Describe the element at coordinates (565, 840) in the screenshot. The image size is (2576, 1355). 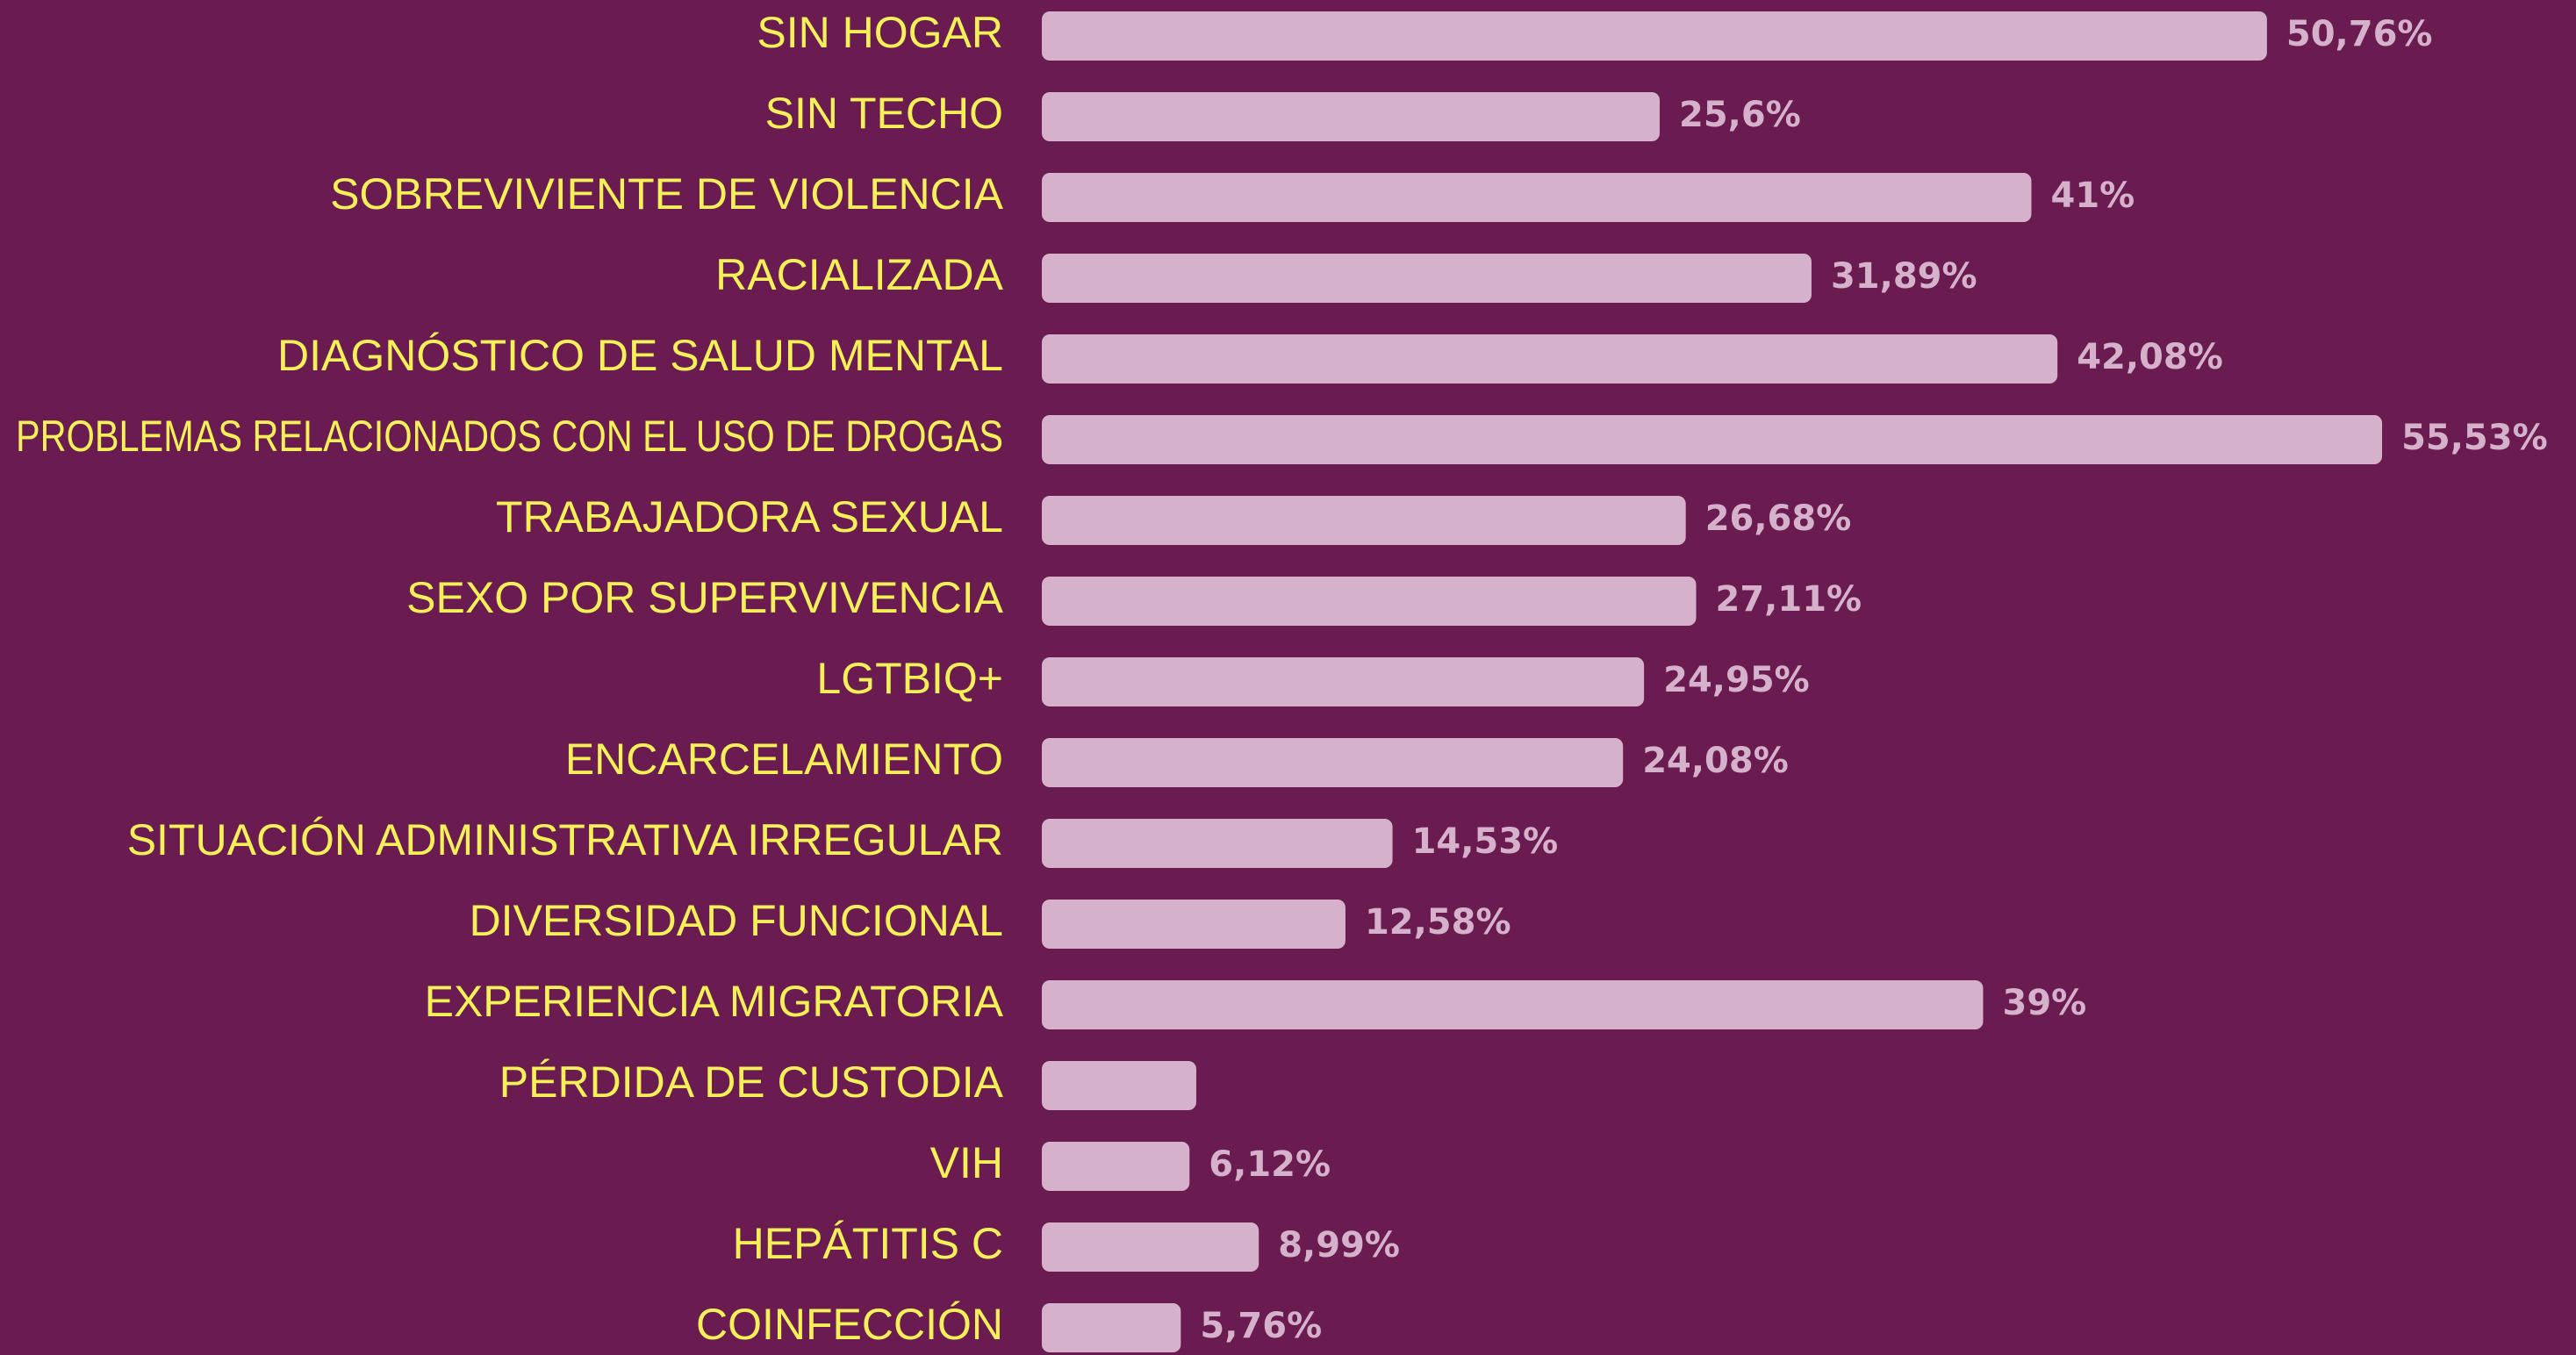
I see `category-label: SITUACIÓN ADMINISTRATIVA IRREGULAR` at that location.